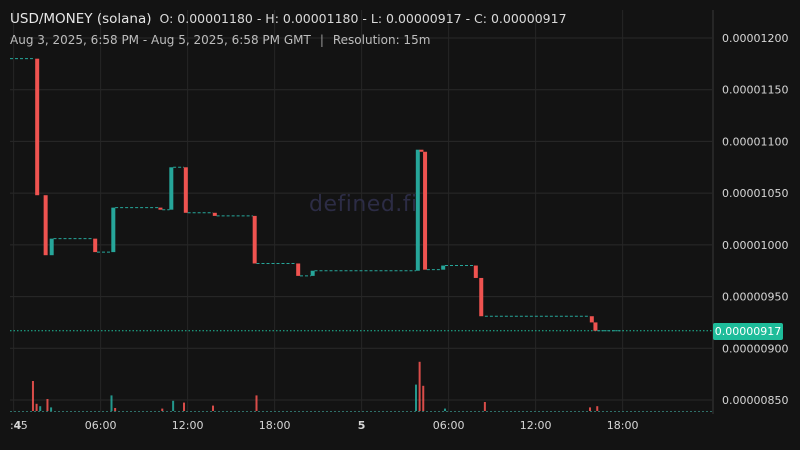 Image resolution: width=800 pixels, height=450 pixels. I want to click on y-tick-label: 0.00000900, so click(755, 348).